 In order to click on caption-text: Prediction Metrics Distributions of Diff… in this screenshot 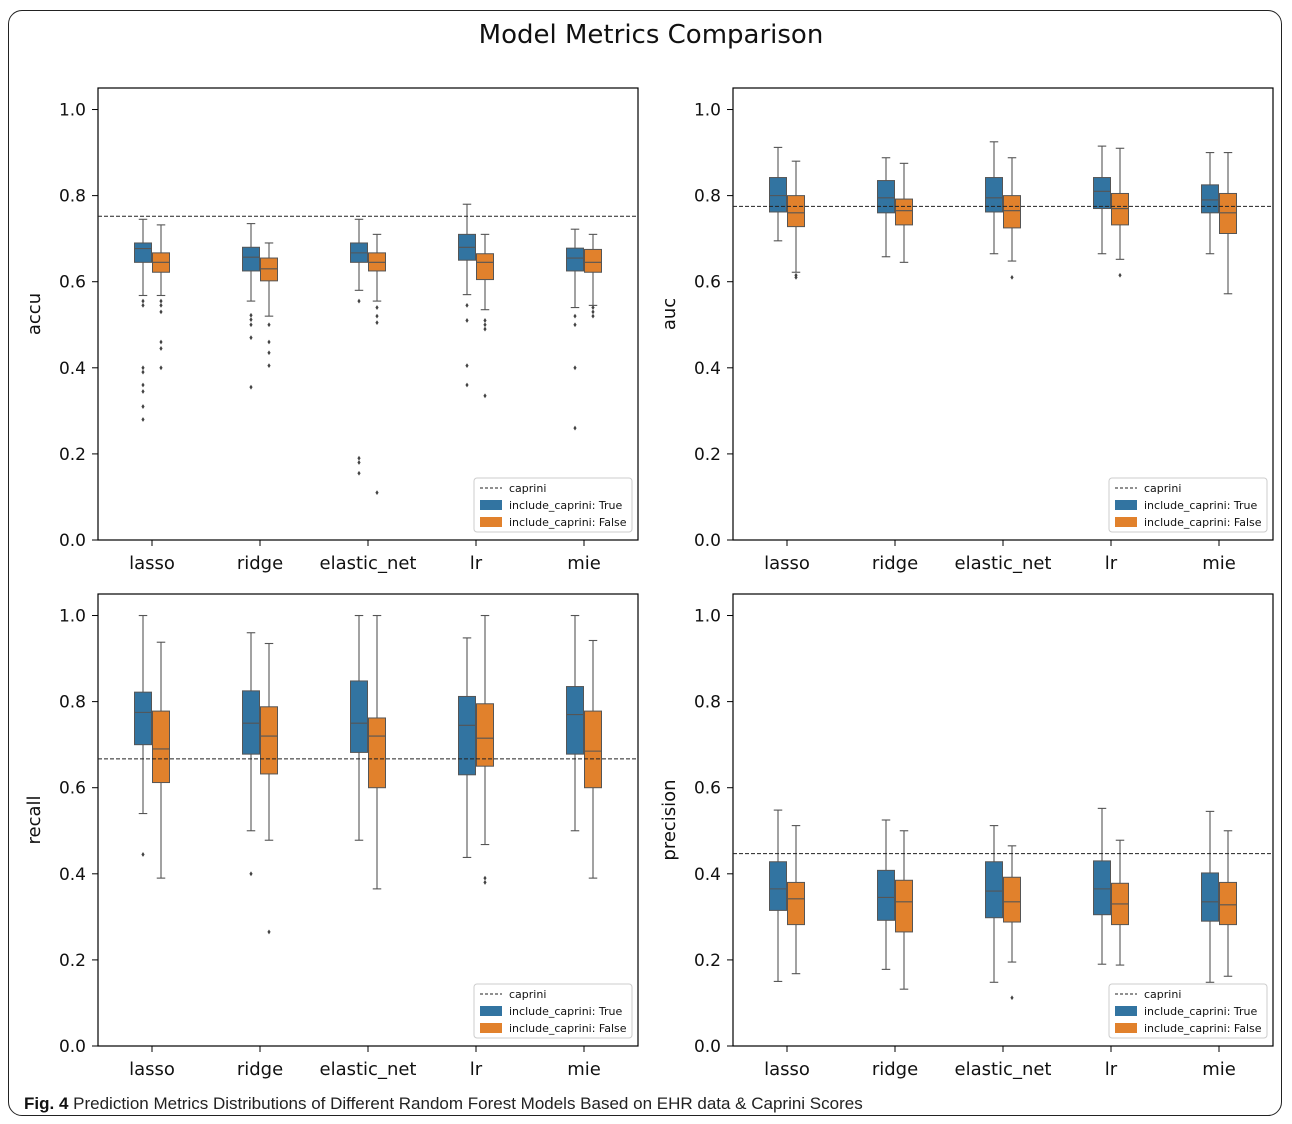, I will do `click(468, 1103)`.